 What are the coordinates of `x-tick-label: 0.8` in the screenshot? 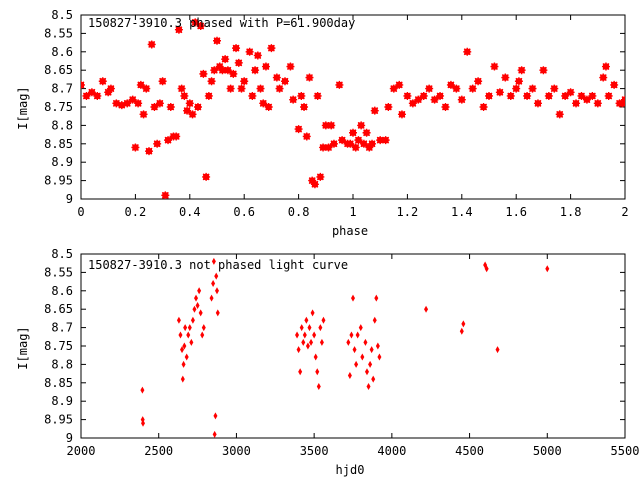 It's located at (299, 212).